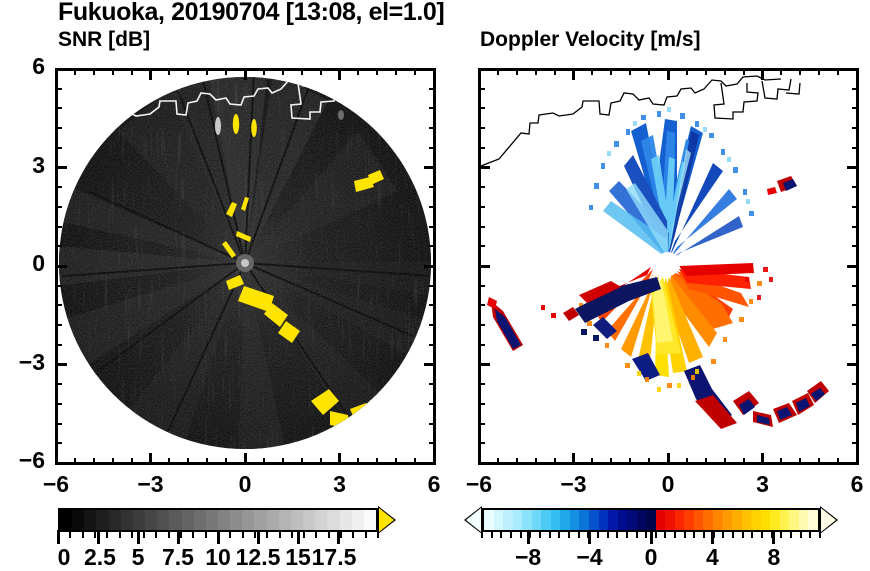  I want to click on snr-xtick-major, so click(56, 458).